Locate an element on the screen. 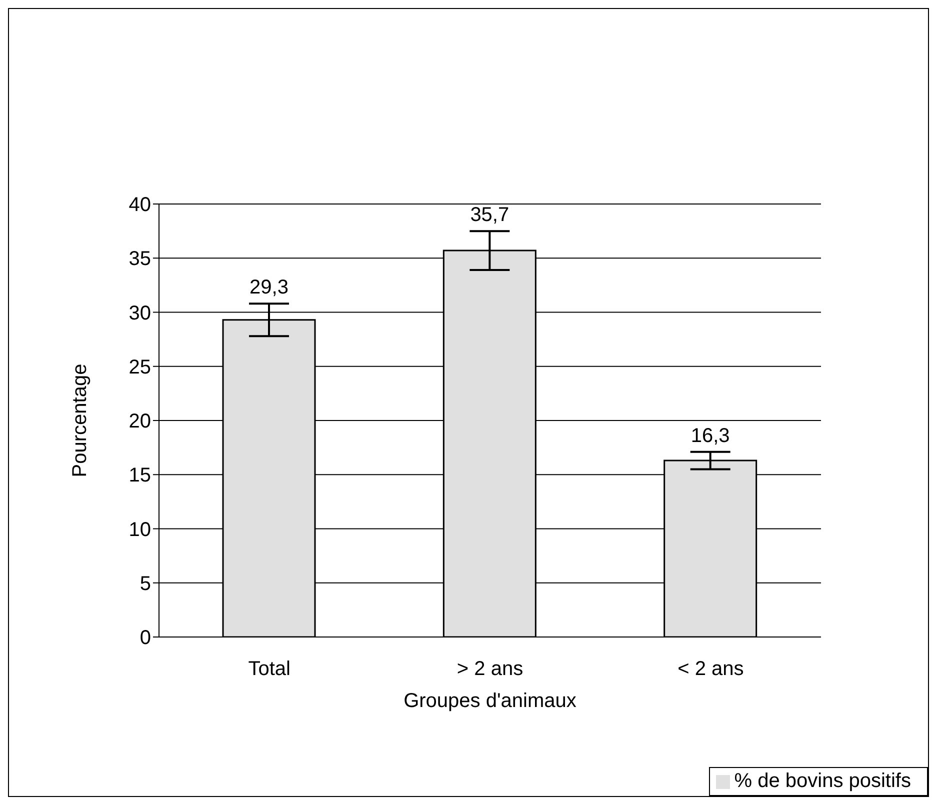 The image size is (939, 807). y-tick-label: 10 is located at coordinates (139, 529).